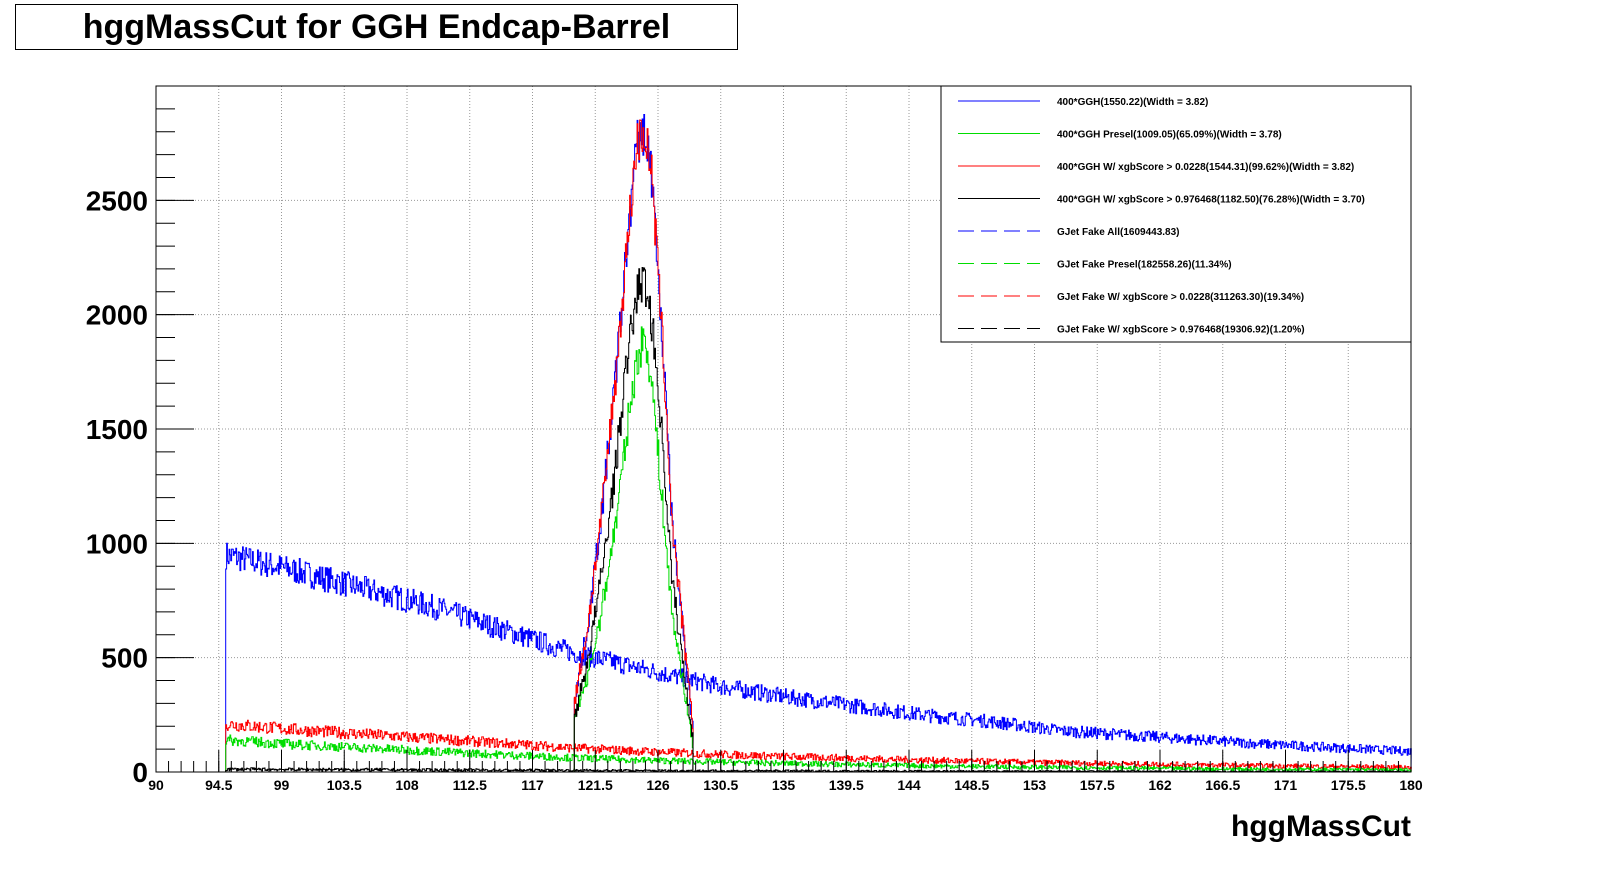 The width and height of the screenshot is (1598, 874). What do you see at coordinates (1160, 785) in the screenshot?
I see `x-tick-label: 162` at bounding box center [1160, 785].